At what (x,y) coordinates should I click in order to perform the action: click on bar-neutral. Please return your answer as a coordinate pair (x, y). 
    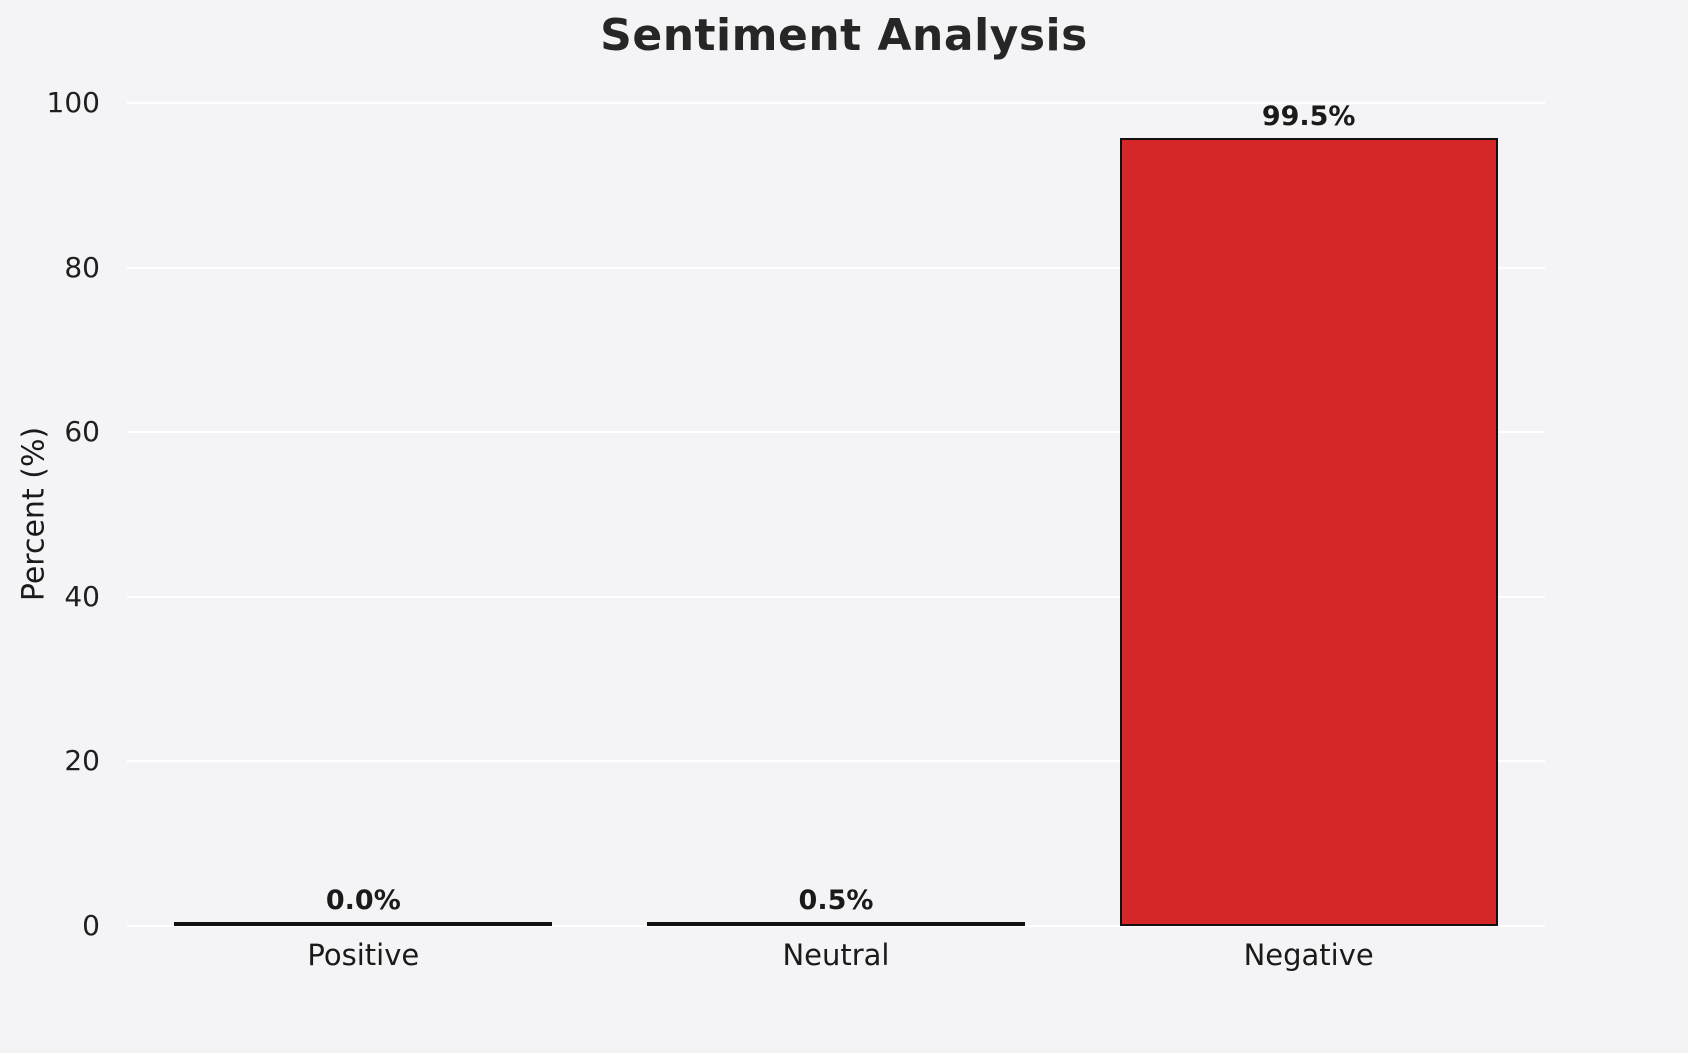
    Looking at the image, I should click on (836, 923).